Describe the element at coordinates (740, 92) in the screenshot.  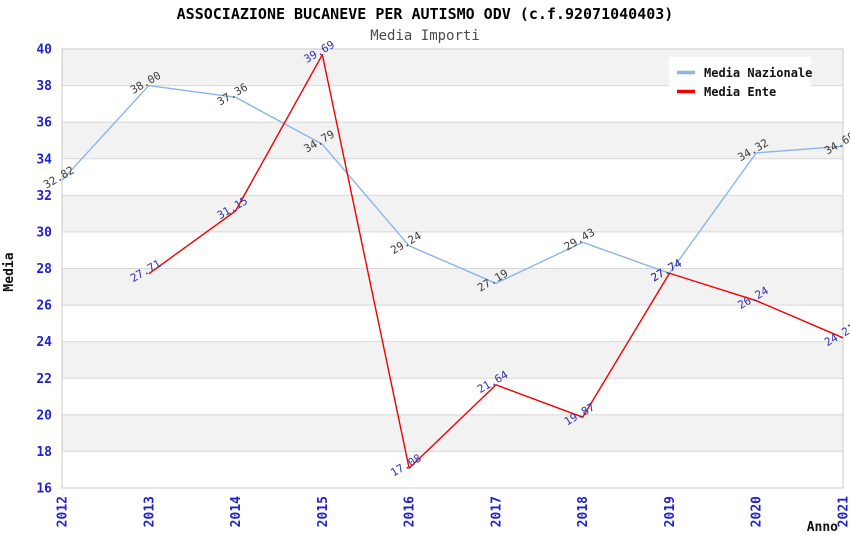
I see `legend-label-media-ente: Media Ente` at that location.